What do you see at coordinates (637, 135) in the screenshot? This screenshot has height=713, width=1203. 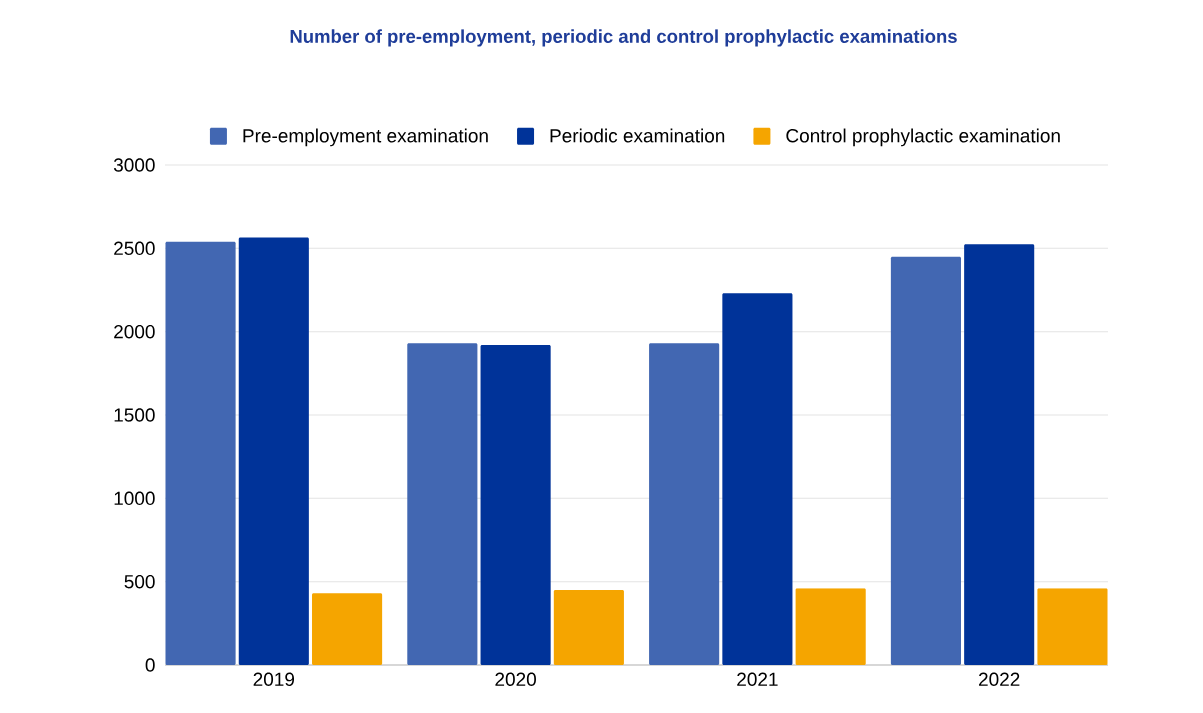 I see `legend-label: Periodic examination` at bounding box center [637, 135].